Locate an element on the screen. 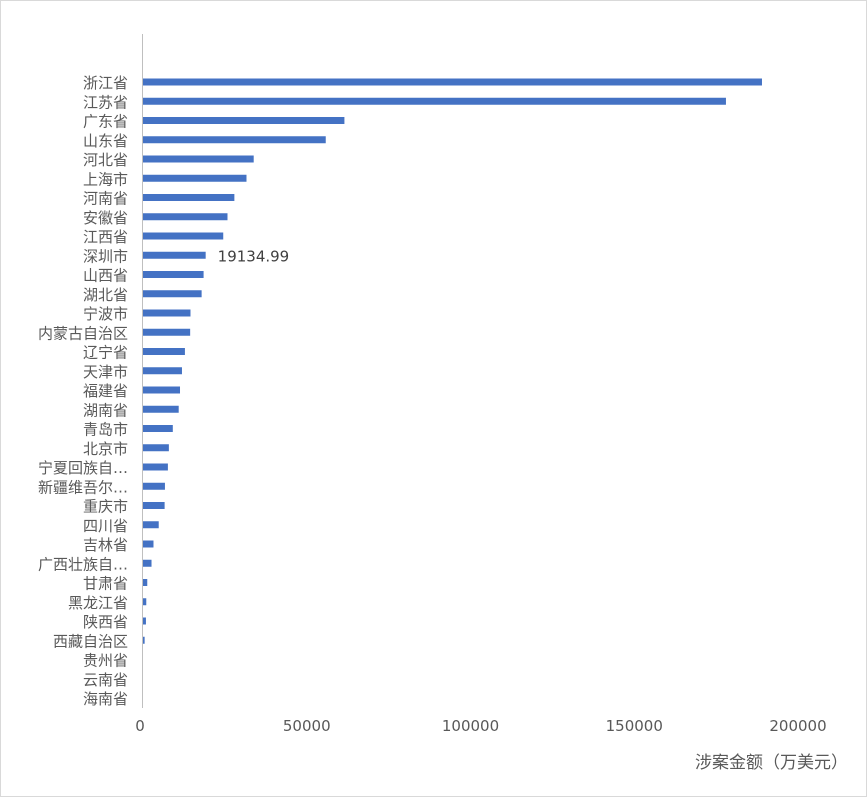 This screenshot has height=797, width=867. category-label-11: 湖北省 is located at coordinates (105, 295).